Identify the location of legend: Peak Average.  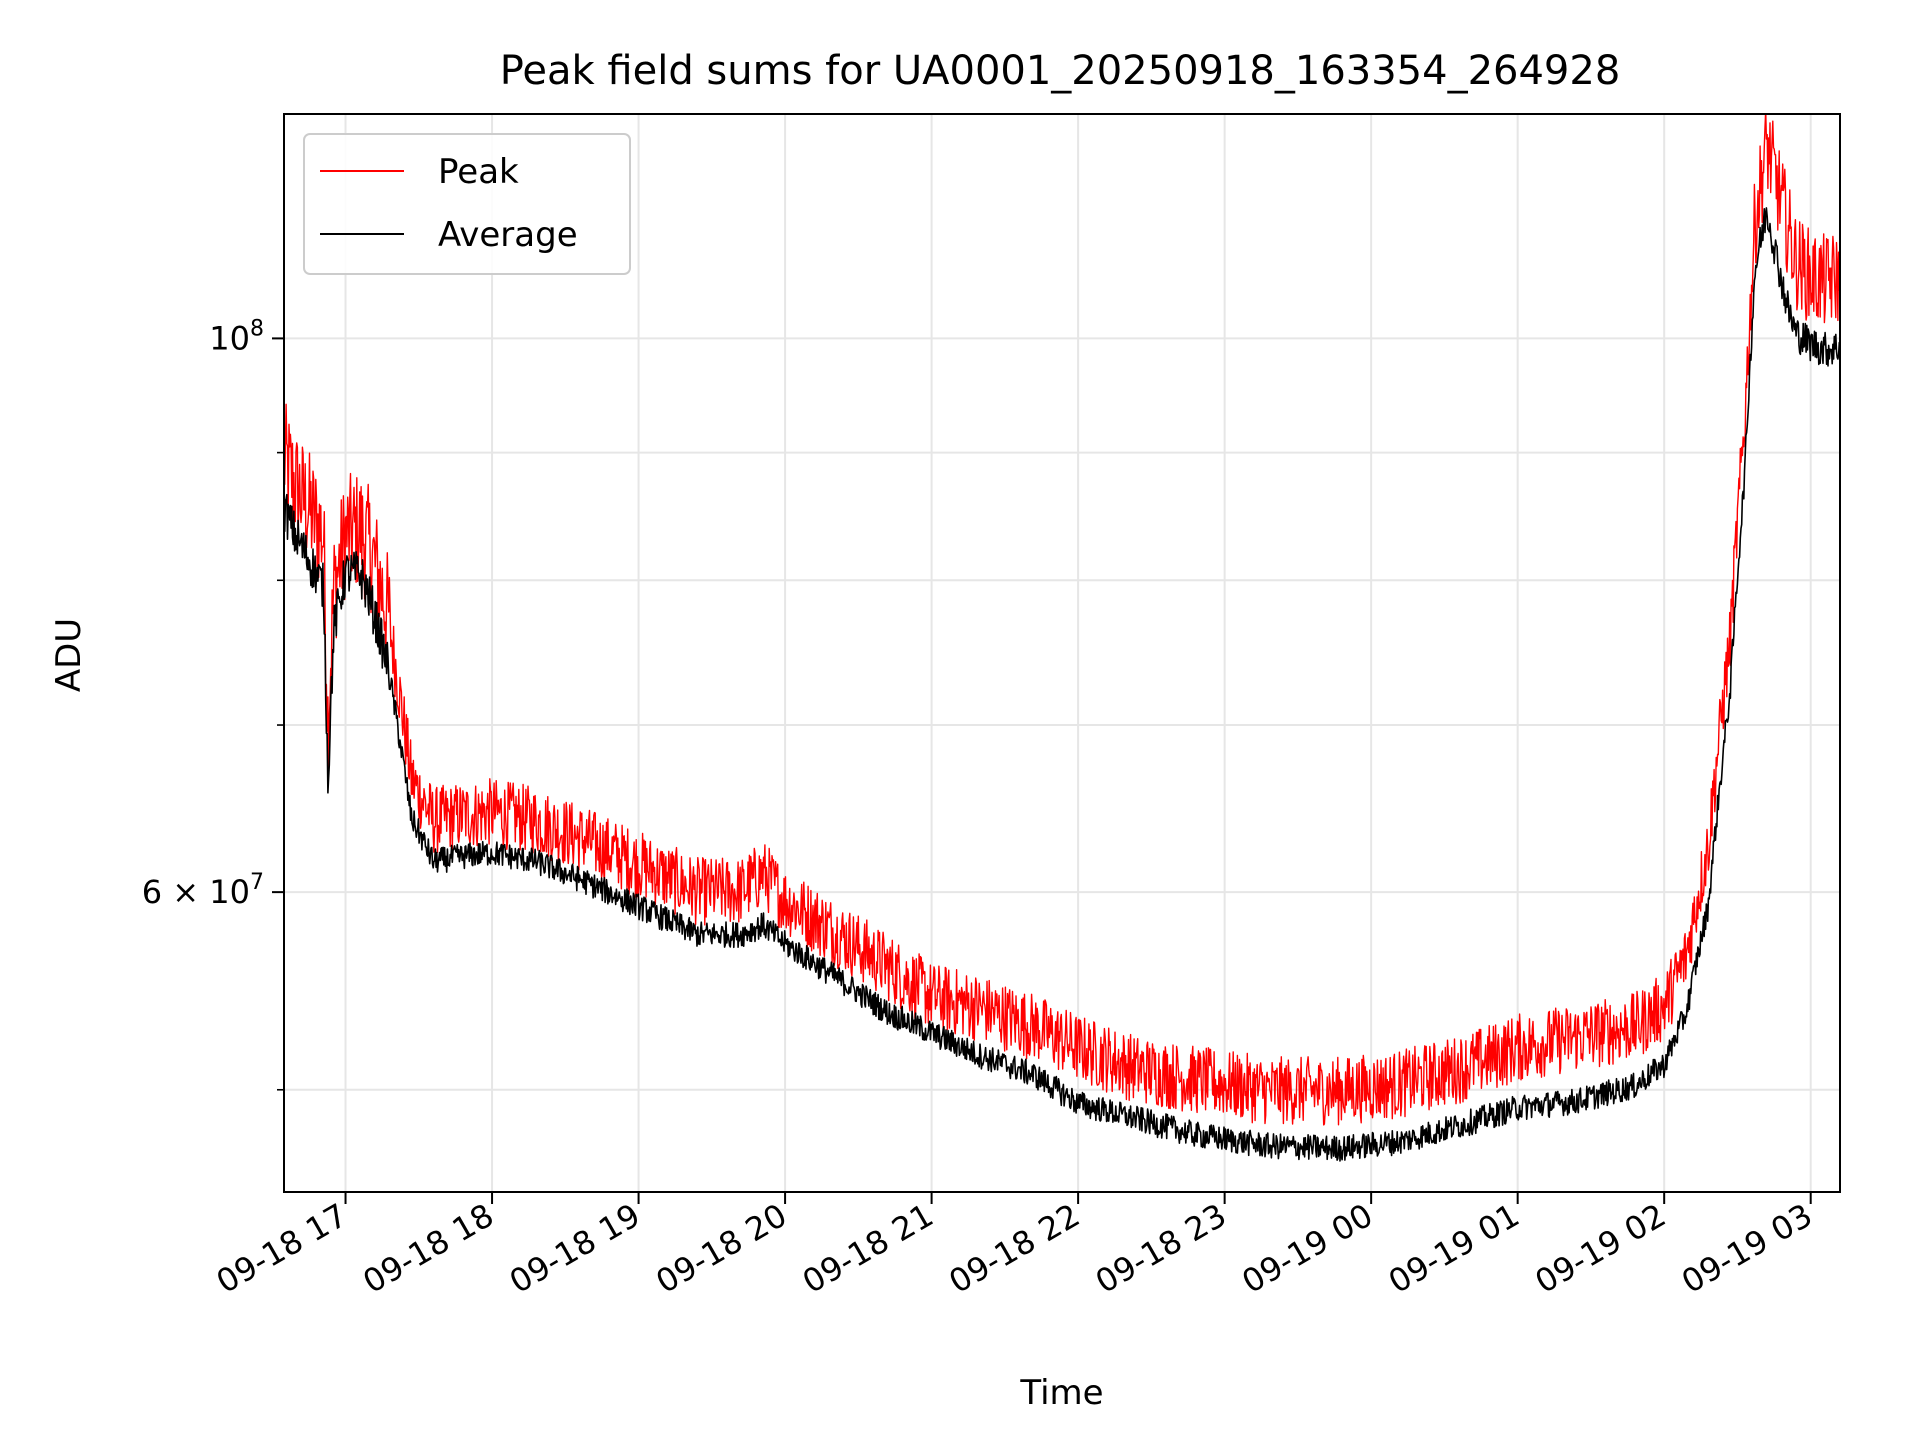
(467, 204).